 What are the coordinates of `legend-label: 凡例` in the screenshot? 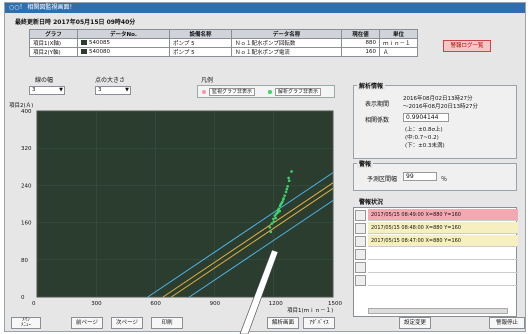 It's located at (207, 80).